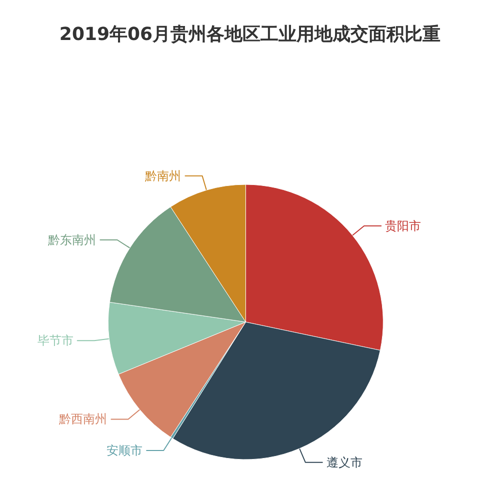  I want to click on slice-label: 黔南州, so click(163, 175).